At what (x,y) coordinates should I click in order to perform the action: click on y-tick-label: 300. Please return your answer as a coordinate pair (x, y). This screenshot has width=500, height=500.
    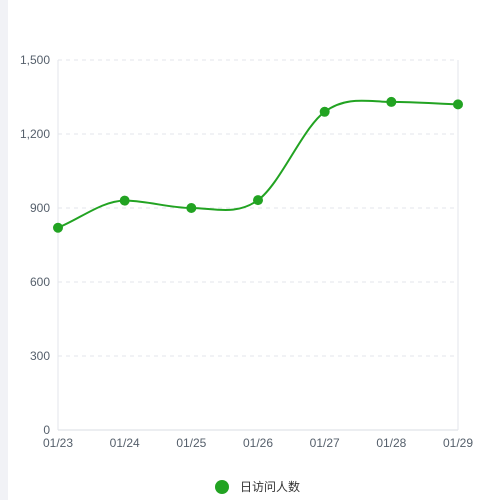
    Looking at the image, I should click on (40, 356).